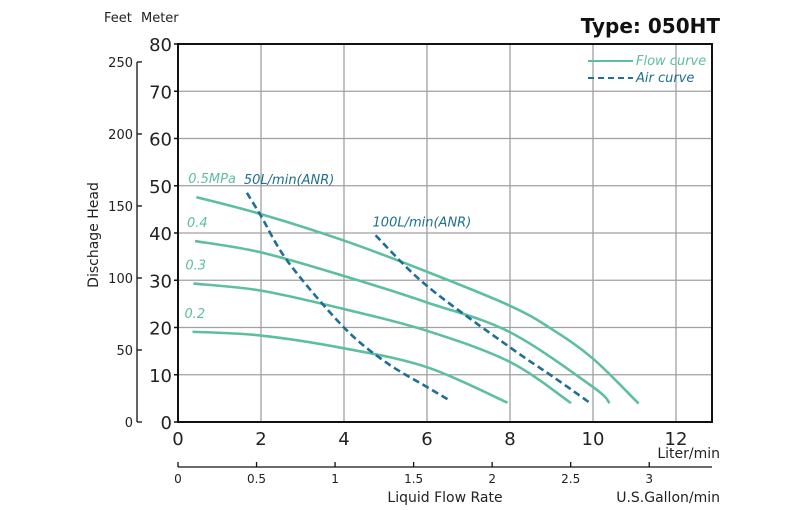  Describe the element at coordinates (197, 223) in the screenshot. I see `flow-curve-label: 0.4` at that location.